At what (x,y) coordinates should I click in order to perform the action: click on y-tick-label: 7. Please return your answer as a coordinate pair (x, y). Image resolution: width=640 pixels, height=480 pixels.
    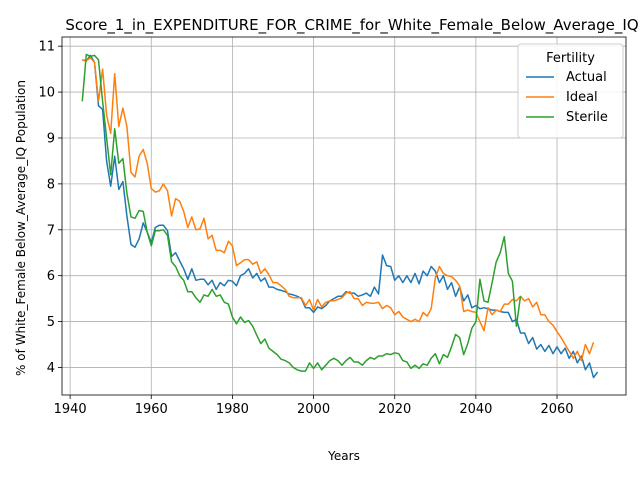
    Looking at the image, I should click on (51, 230).